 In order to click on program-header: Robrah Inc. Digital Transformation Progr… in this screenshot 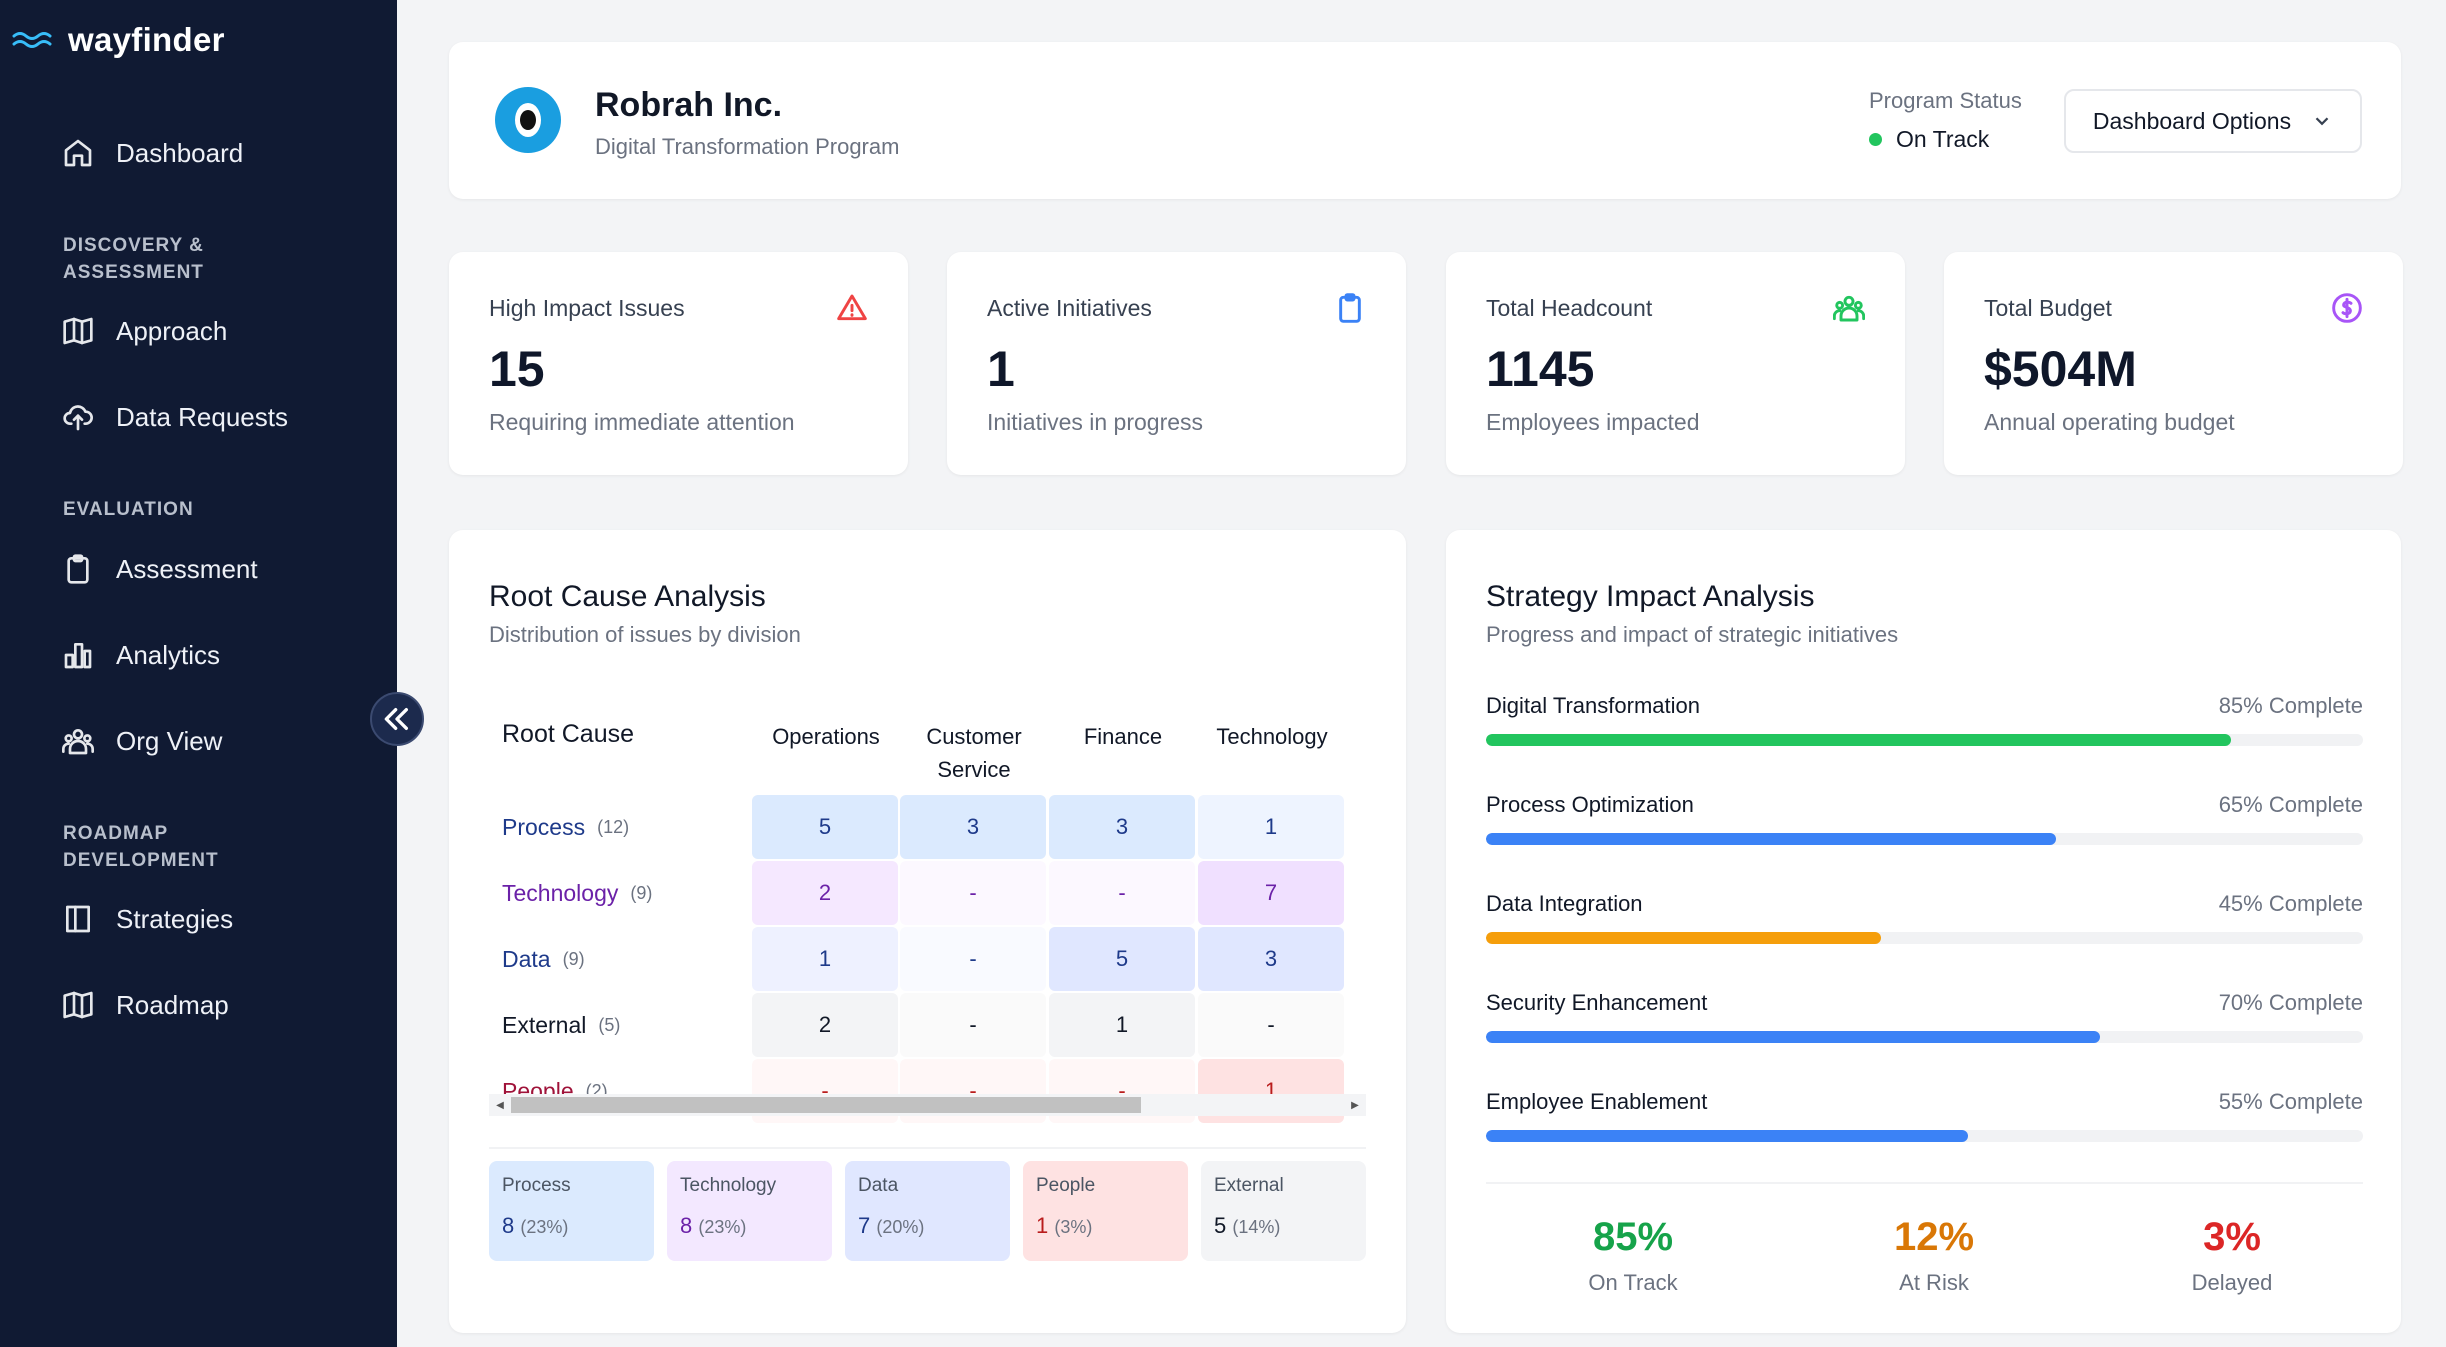, I will do `click(1425, 120)`.